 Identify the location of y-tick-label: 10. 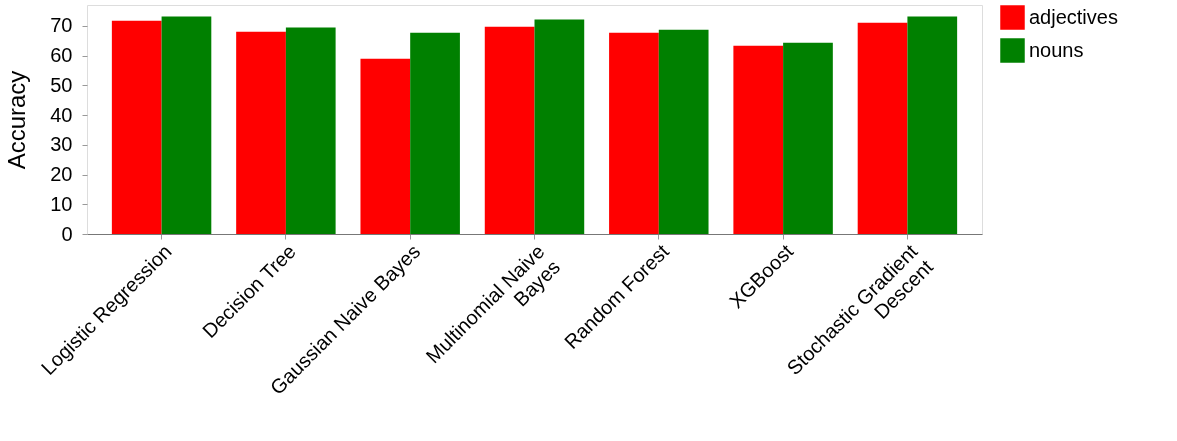
(61, 203).